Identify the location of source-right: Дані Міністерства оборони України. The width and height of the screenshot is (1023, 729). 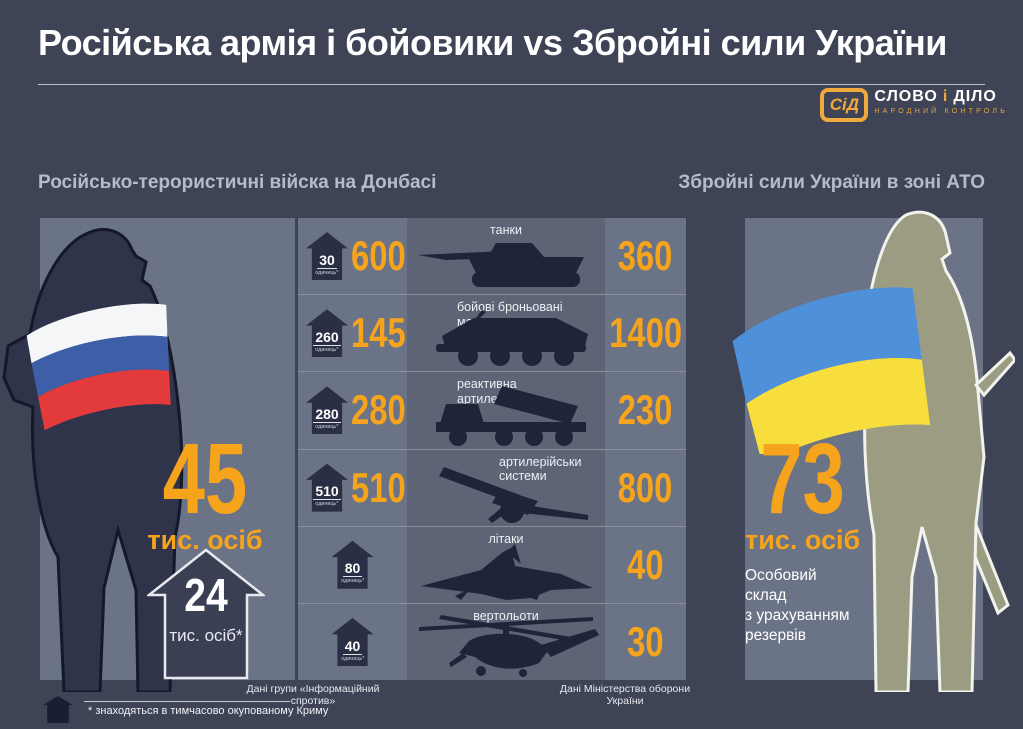
(625, 695).